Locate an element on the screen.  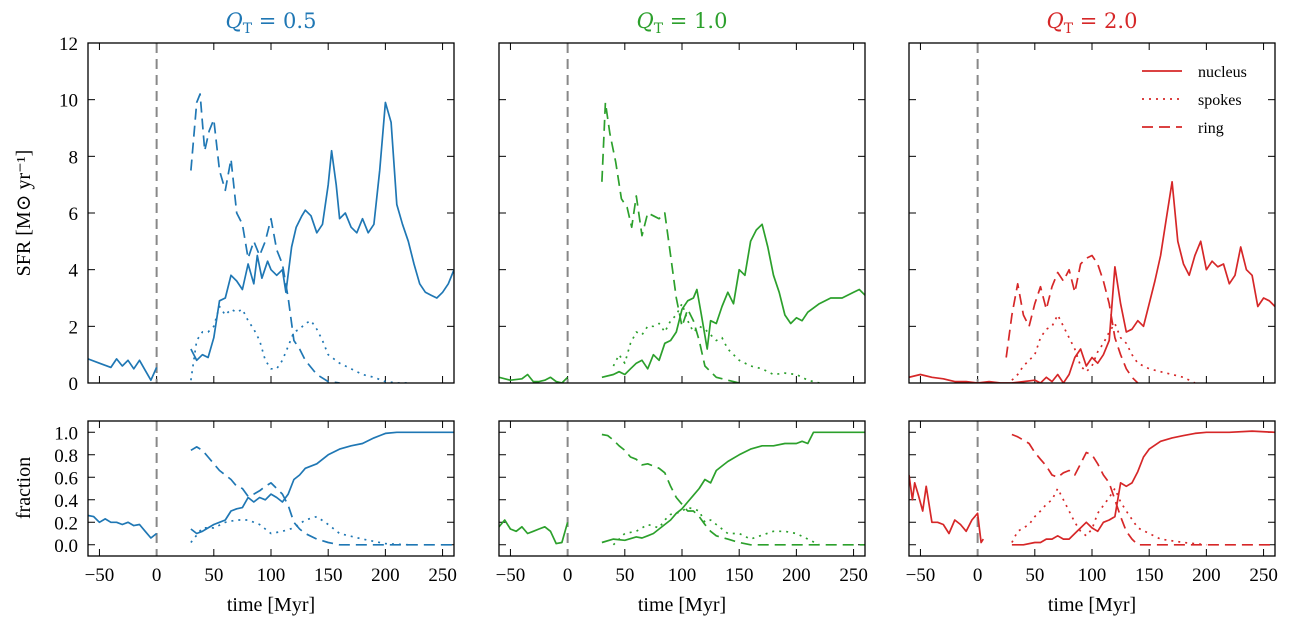
bottom-ticks: −50 0 50 100 150 200 250 is located at coordinates (1092, 503).